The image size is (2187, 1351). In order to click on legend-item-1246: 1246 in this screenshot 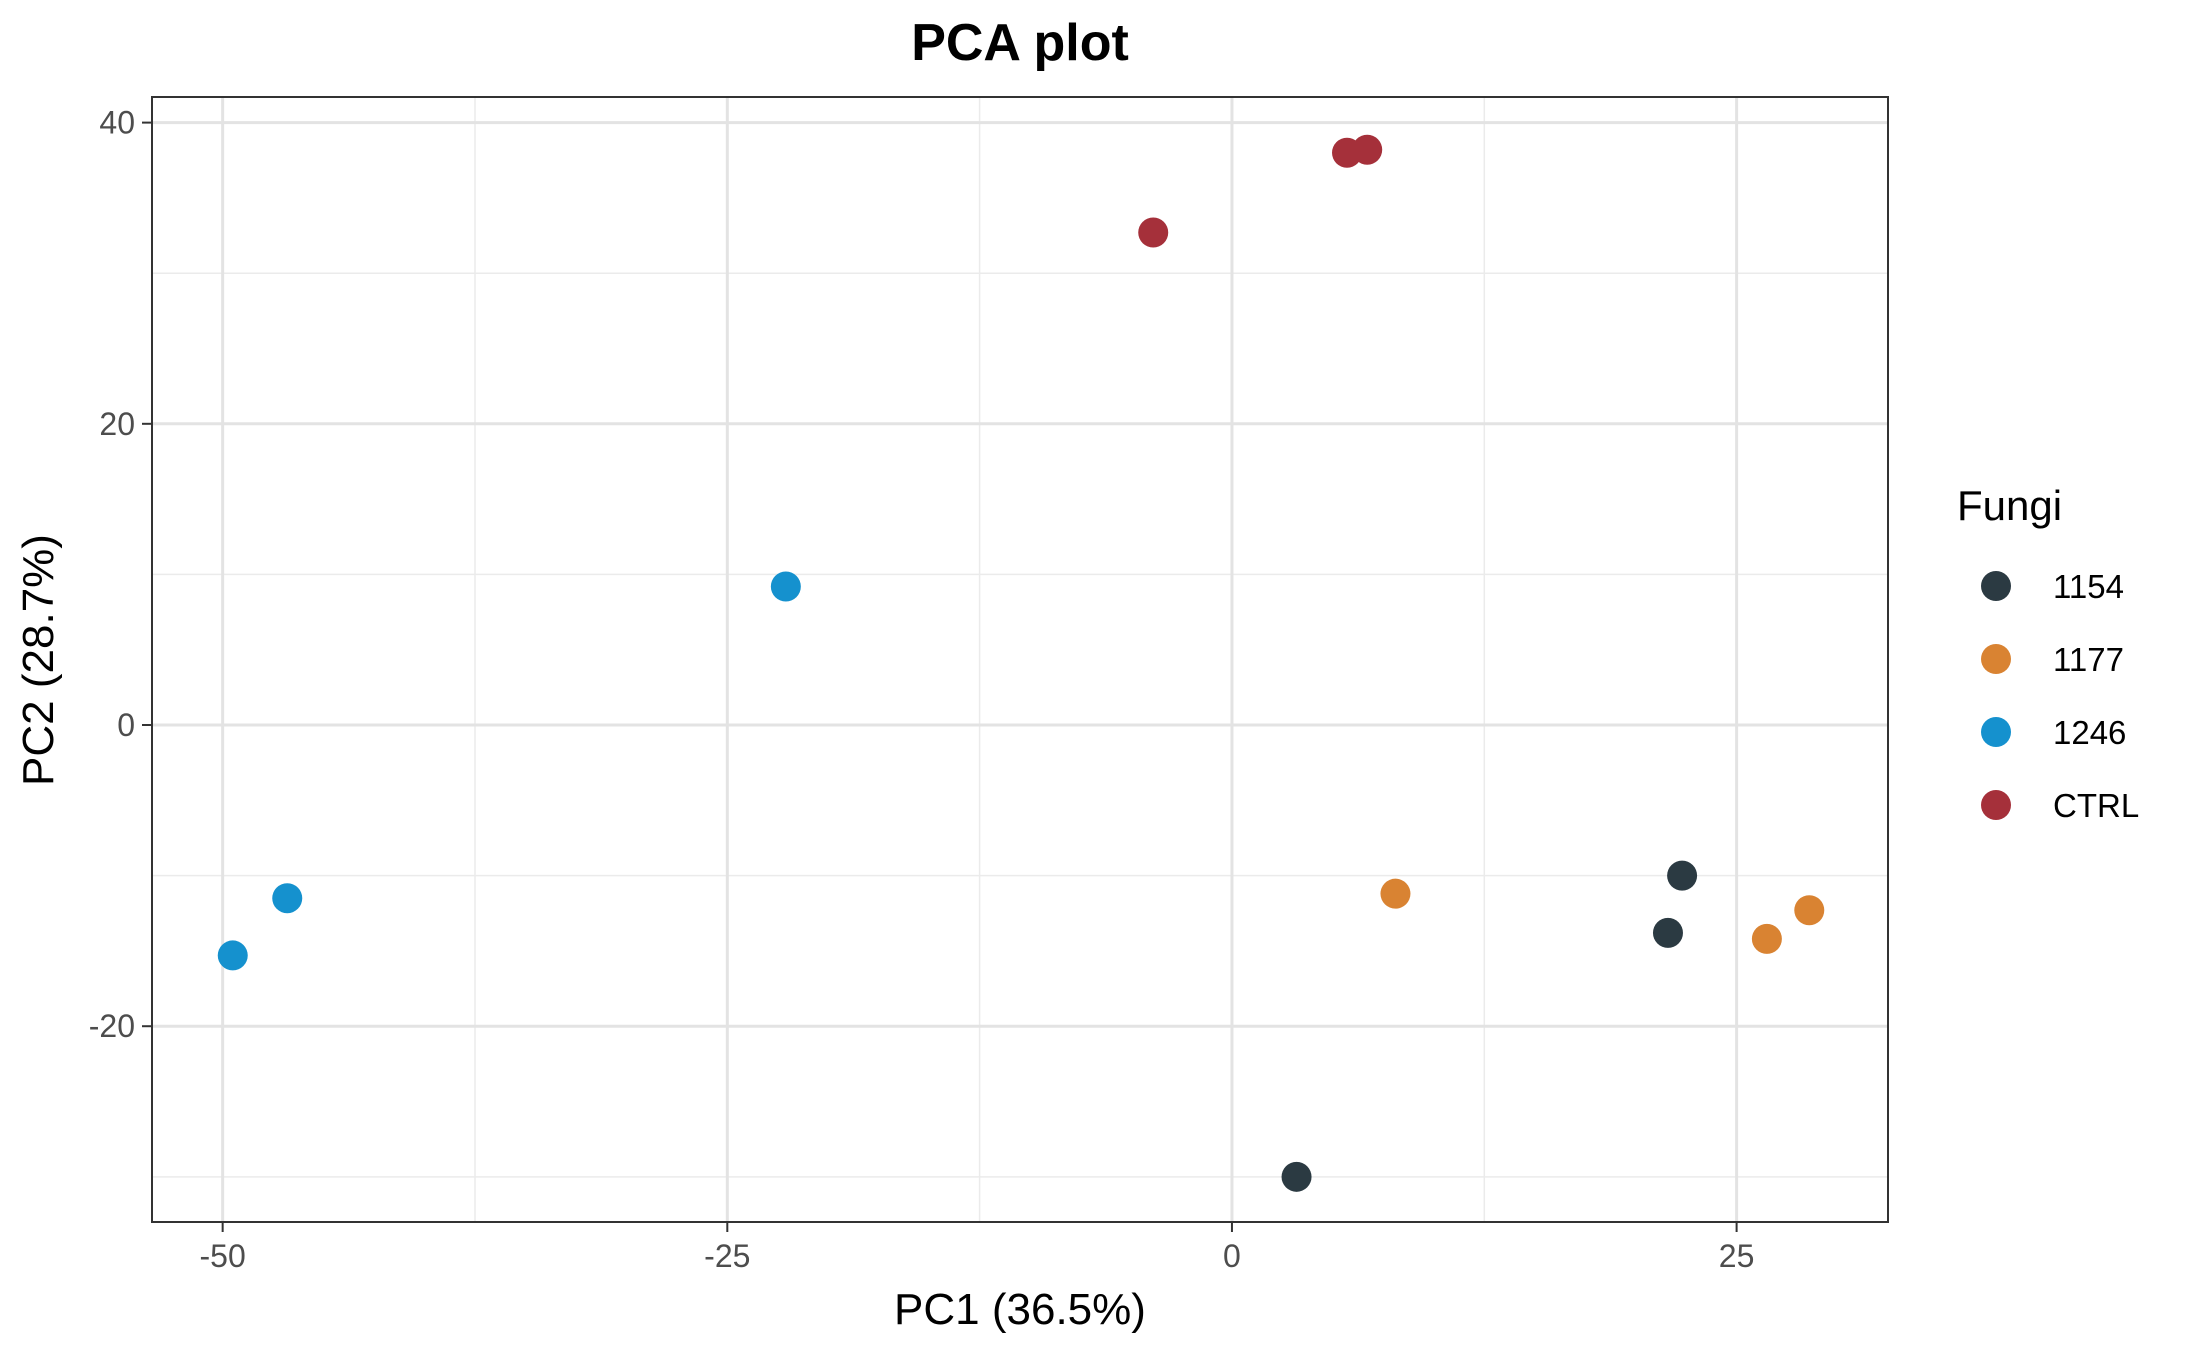, I will do `click(2053, 732)`.